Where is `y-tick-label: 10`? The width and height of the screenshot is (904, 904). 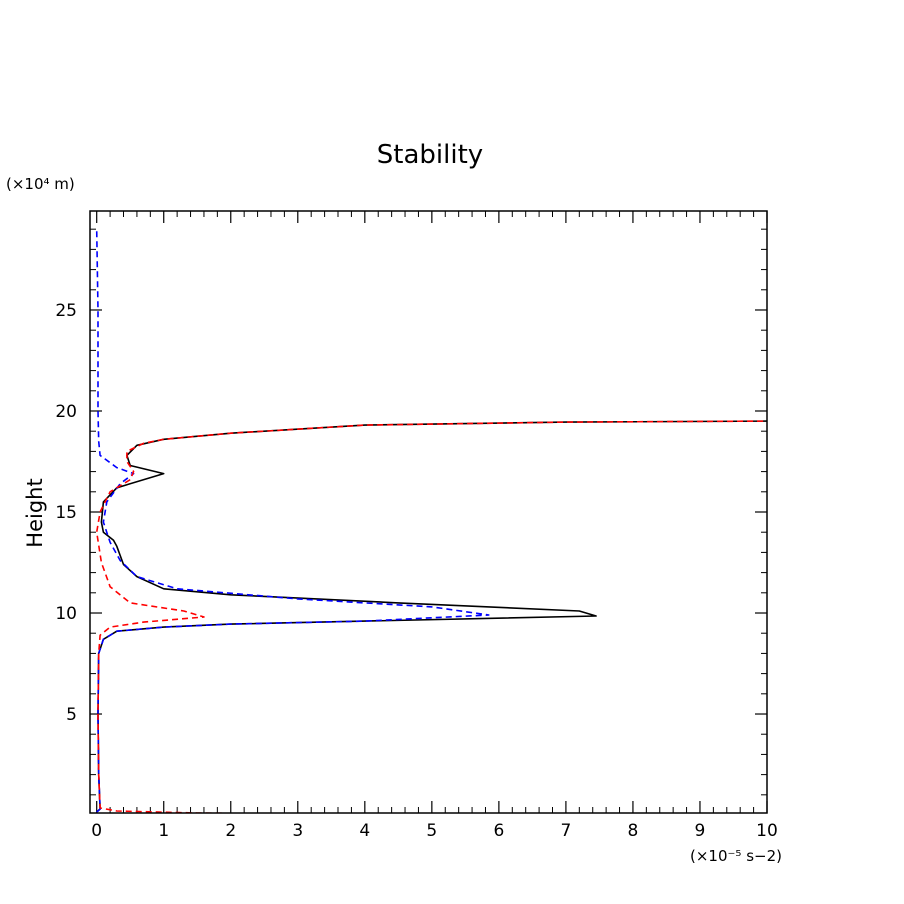 y-tick-label: 10 is located at coordinates (66, 614).